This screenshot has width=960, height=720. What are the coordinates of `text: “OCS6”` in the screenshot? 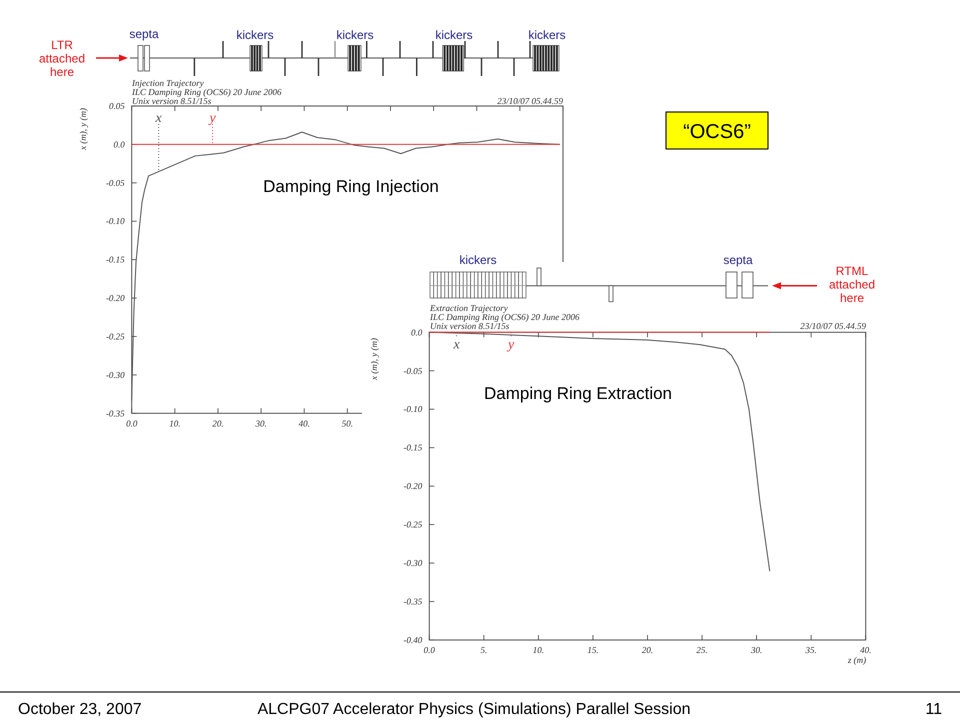 It's located at (717, 132).